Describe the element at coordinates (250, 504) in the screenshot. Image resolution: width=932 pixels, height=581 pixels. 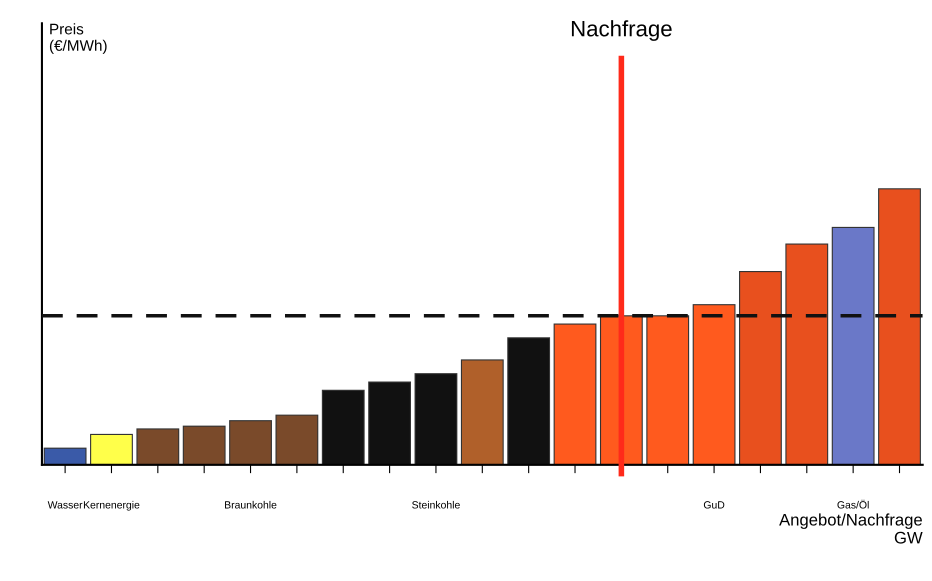
I see `x-tick-label: Braunkohle` at that location.